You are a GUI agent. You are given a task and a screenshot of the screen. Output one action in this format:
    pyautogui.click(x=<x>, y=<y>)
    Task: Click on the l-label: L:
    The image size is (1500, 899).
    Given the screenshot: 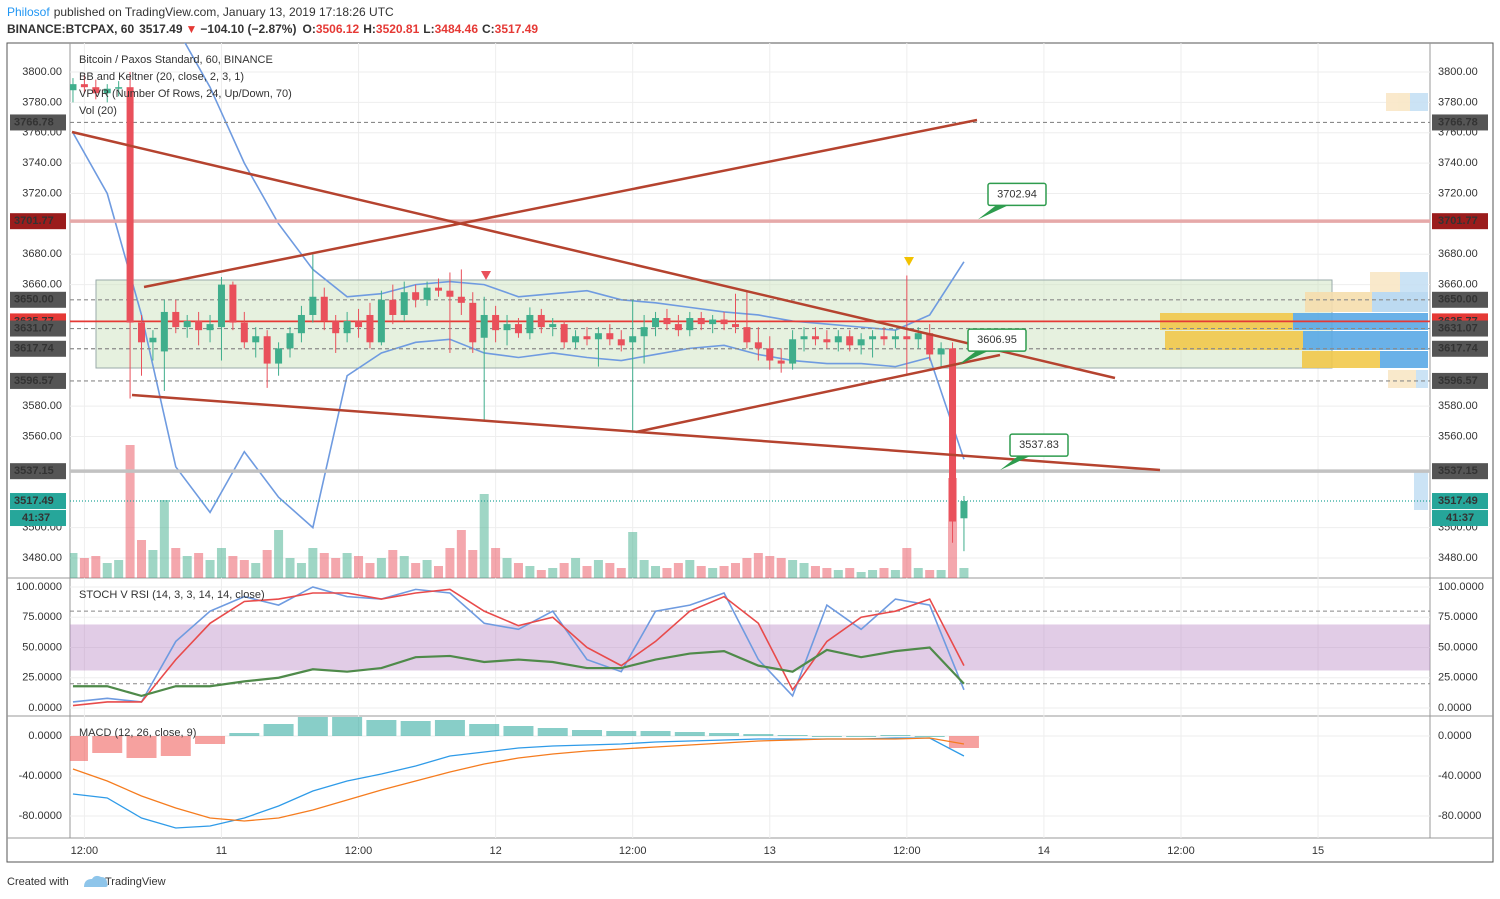 What is the action you would take?
    pyautogui.click(x=428, y=29)
    